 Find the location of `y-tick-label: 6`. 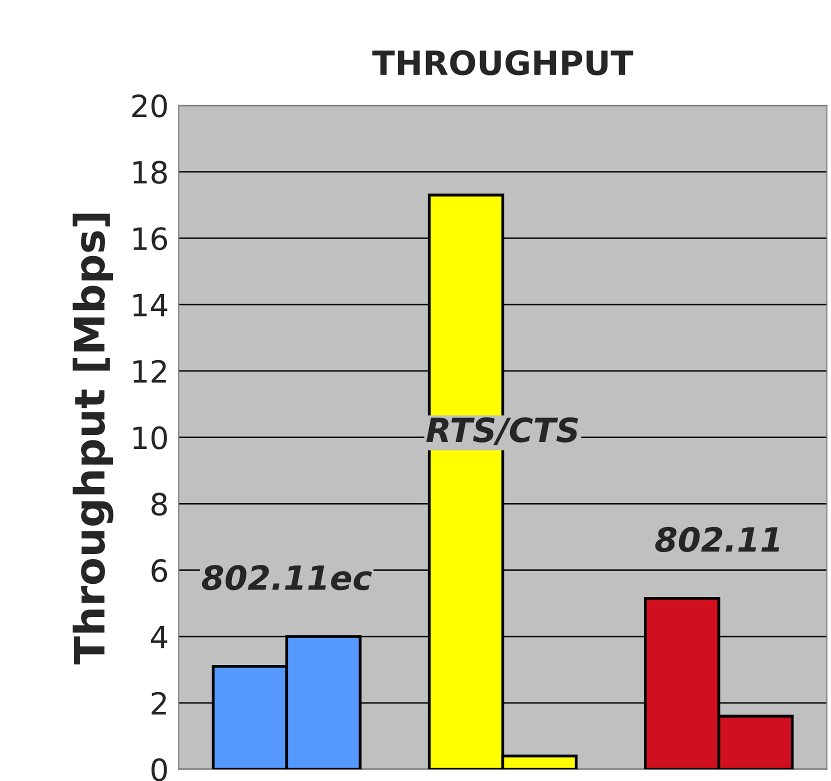

y-tick-label: 6 is located at coordinates (160, 570).